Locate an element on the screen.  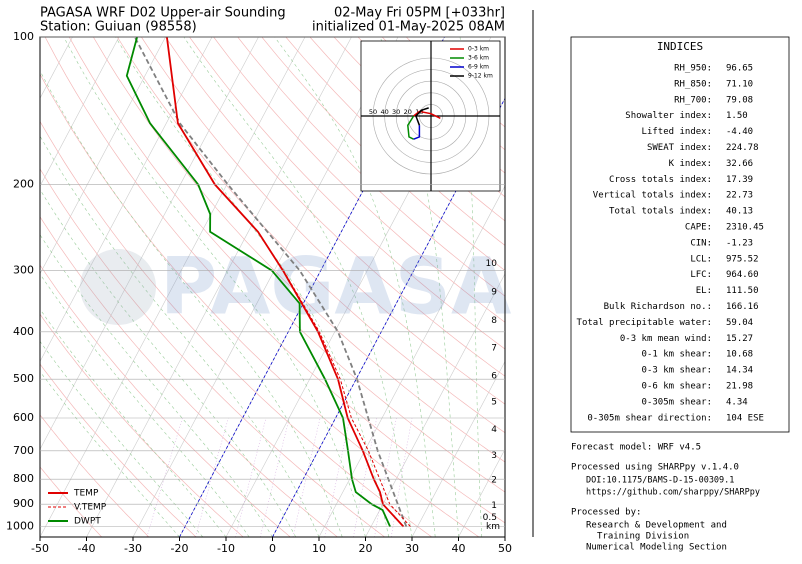
y-tick-label: 900 is located at coordinates (23, 503).